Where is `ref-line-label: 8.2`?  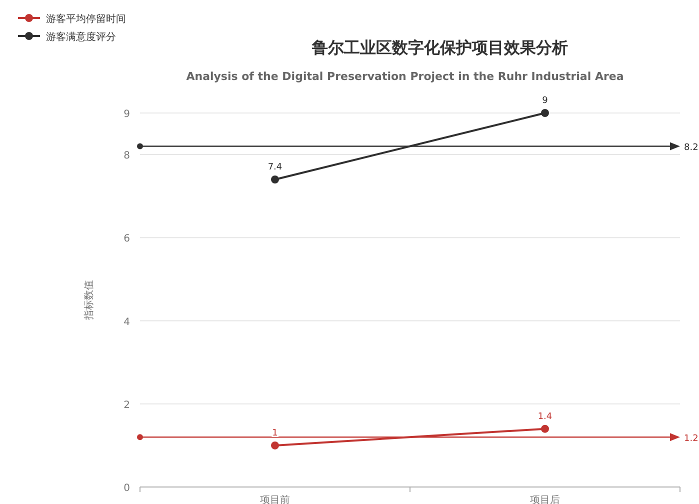 ref-line-label: 8.2 is located at coordinates (691, 148).